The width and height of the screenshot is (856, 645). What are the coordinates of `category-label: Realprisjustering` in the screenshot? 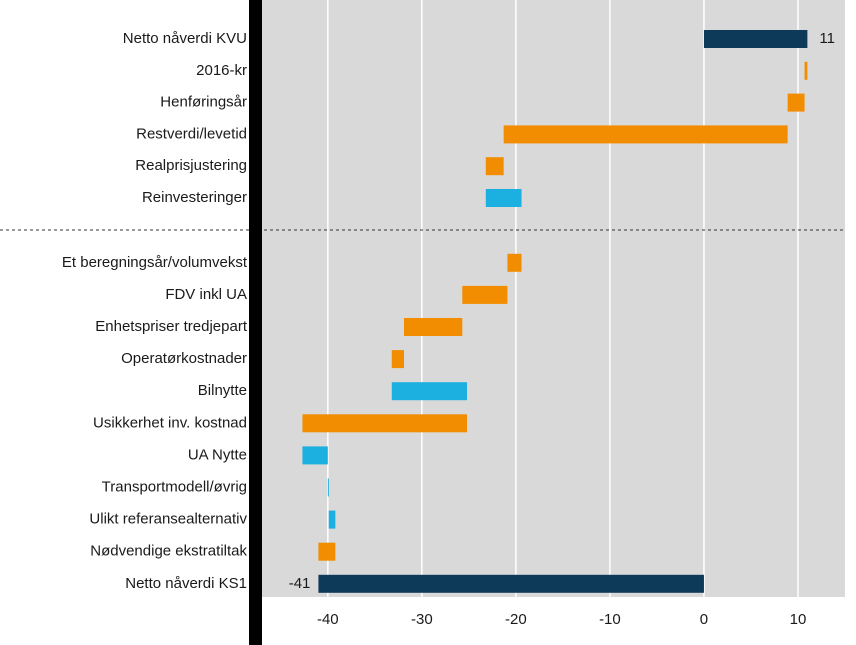 It's located at (191, 165).